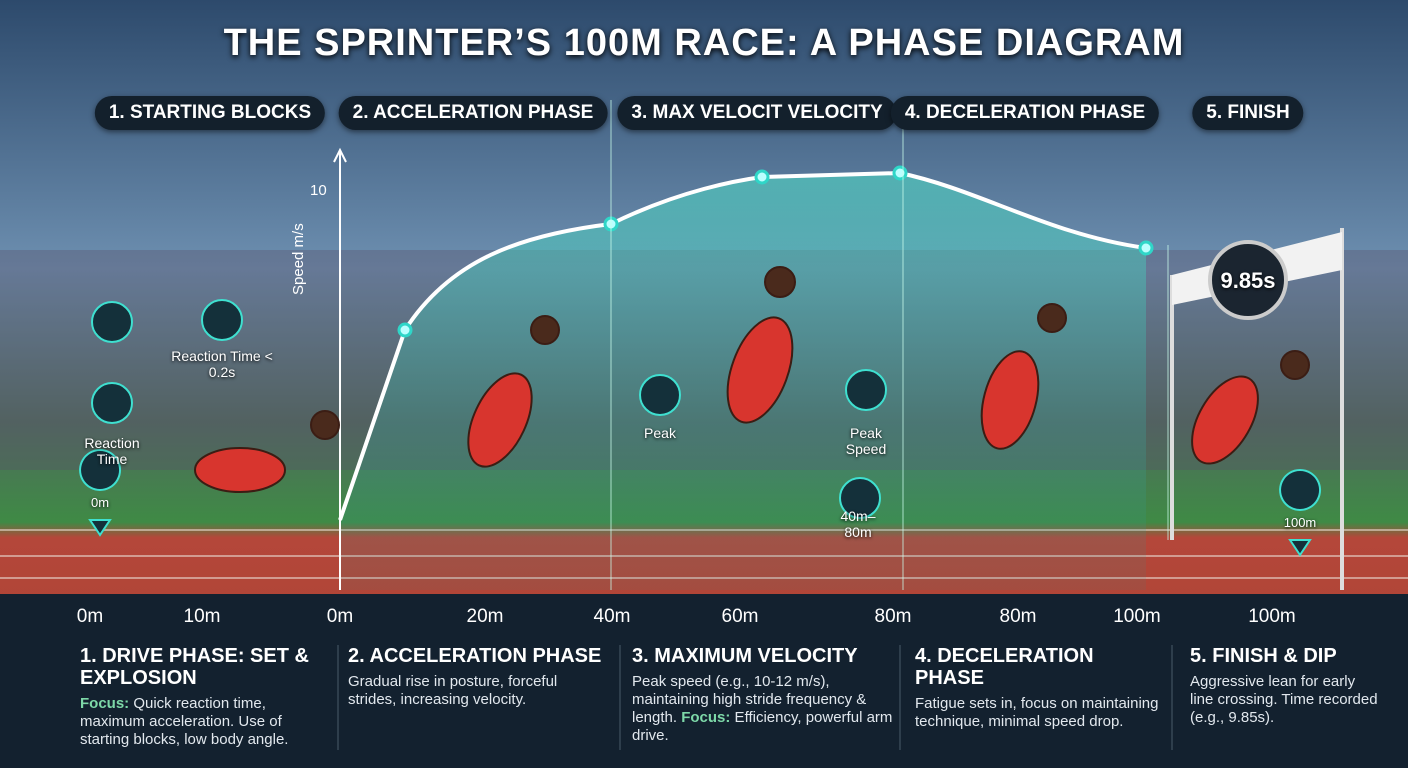  I want to click on callout-label: 40m–80m, so click(858, 524).